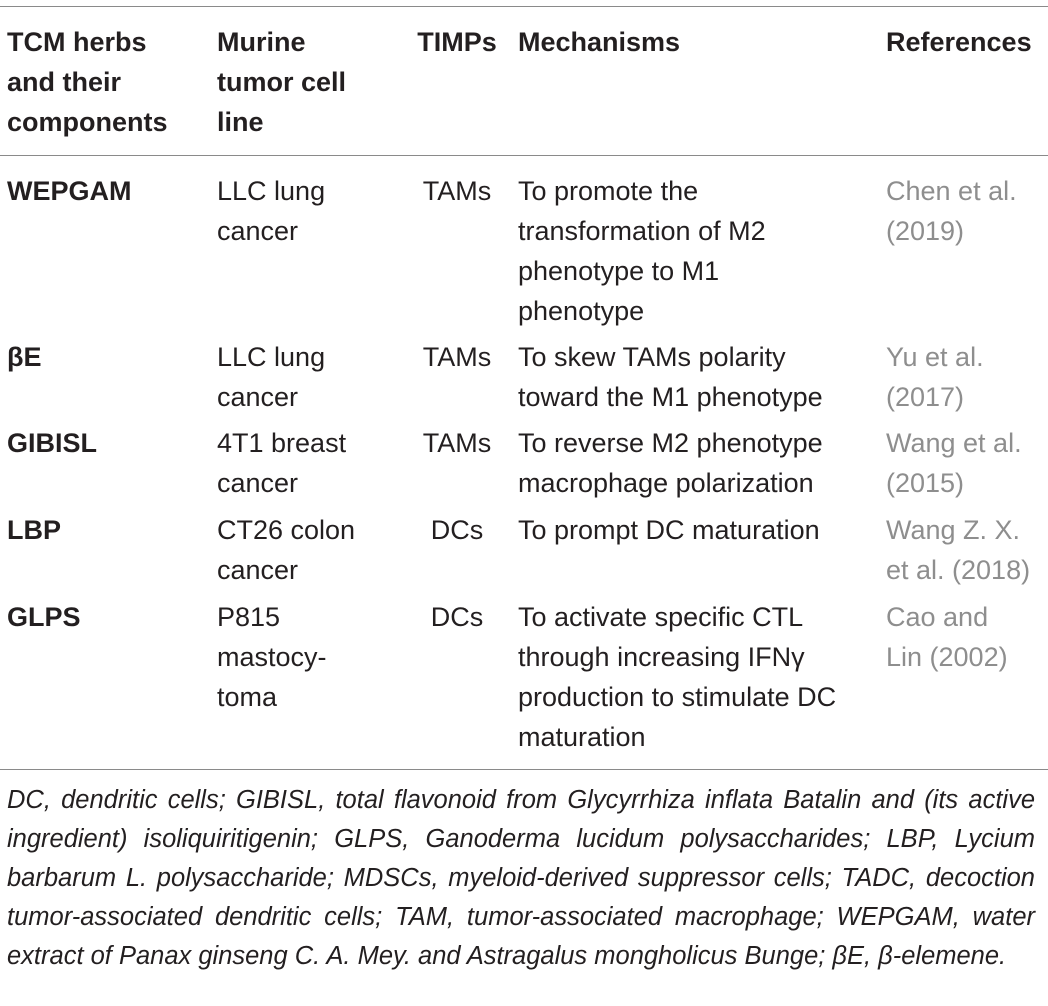 Image resolution: width=1048 pixels, height=1006 pixels. I want to click on herb-name: GLPS, so click(44, 617).